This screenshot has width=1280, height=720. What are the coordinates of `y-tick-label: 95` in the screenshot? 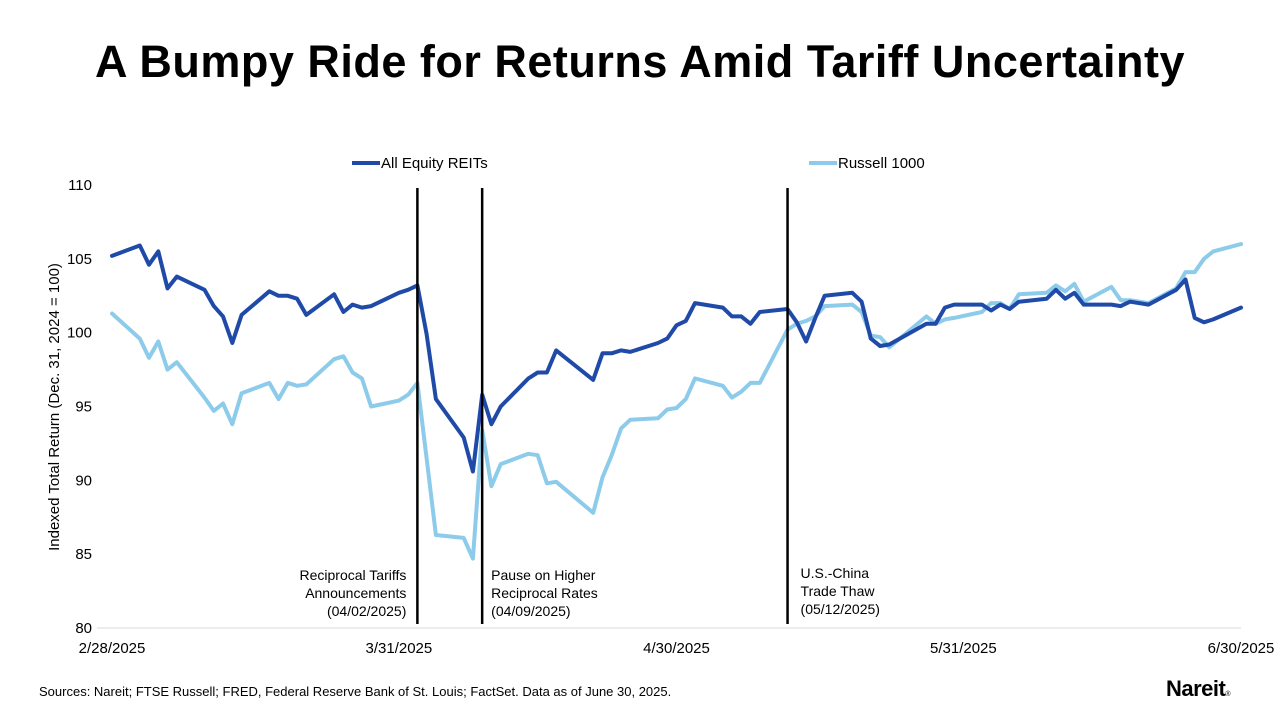 It's located at (83, 407).